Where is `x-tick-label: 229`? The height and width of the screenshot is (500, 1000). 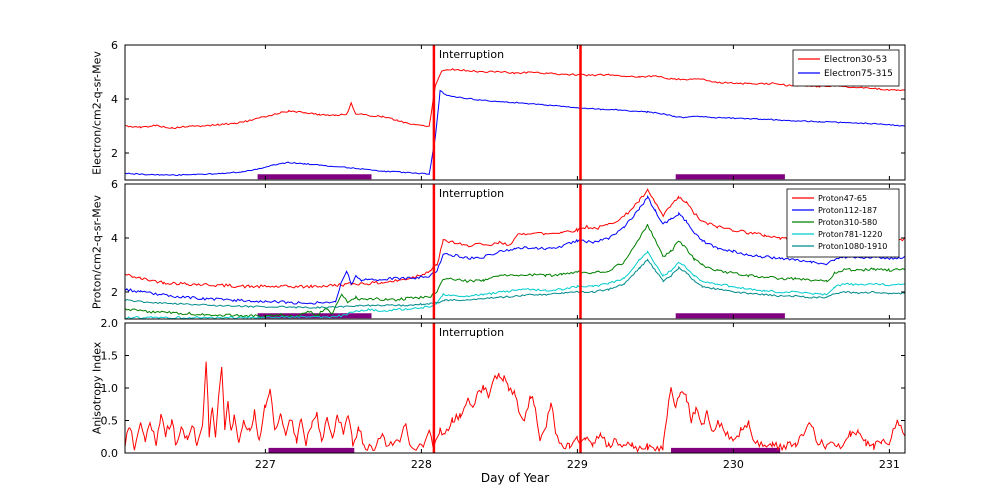
x-tick-label: 229 is located at coordinates (577, 464).